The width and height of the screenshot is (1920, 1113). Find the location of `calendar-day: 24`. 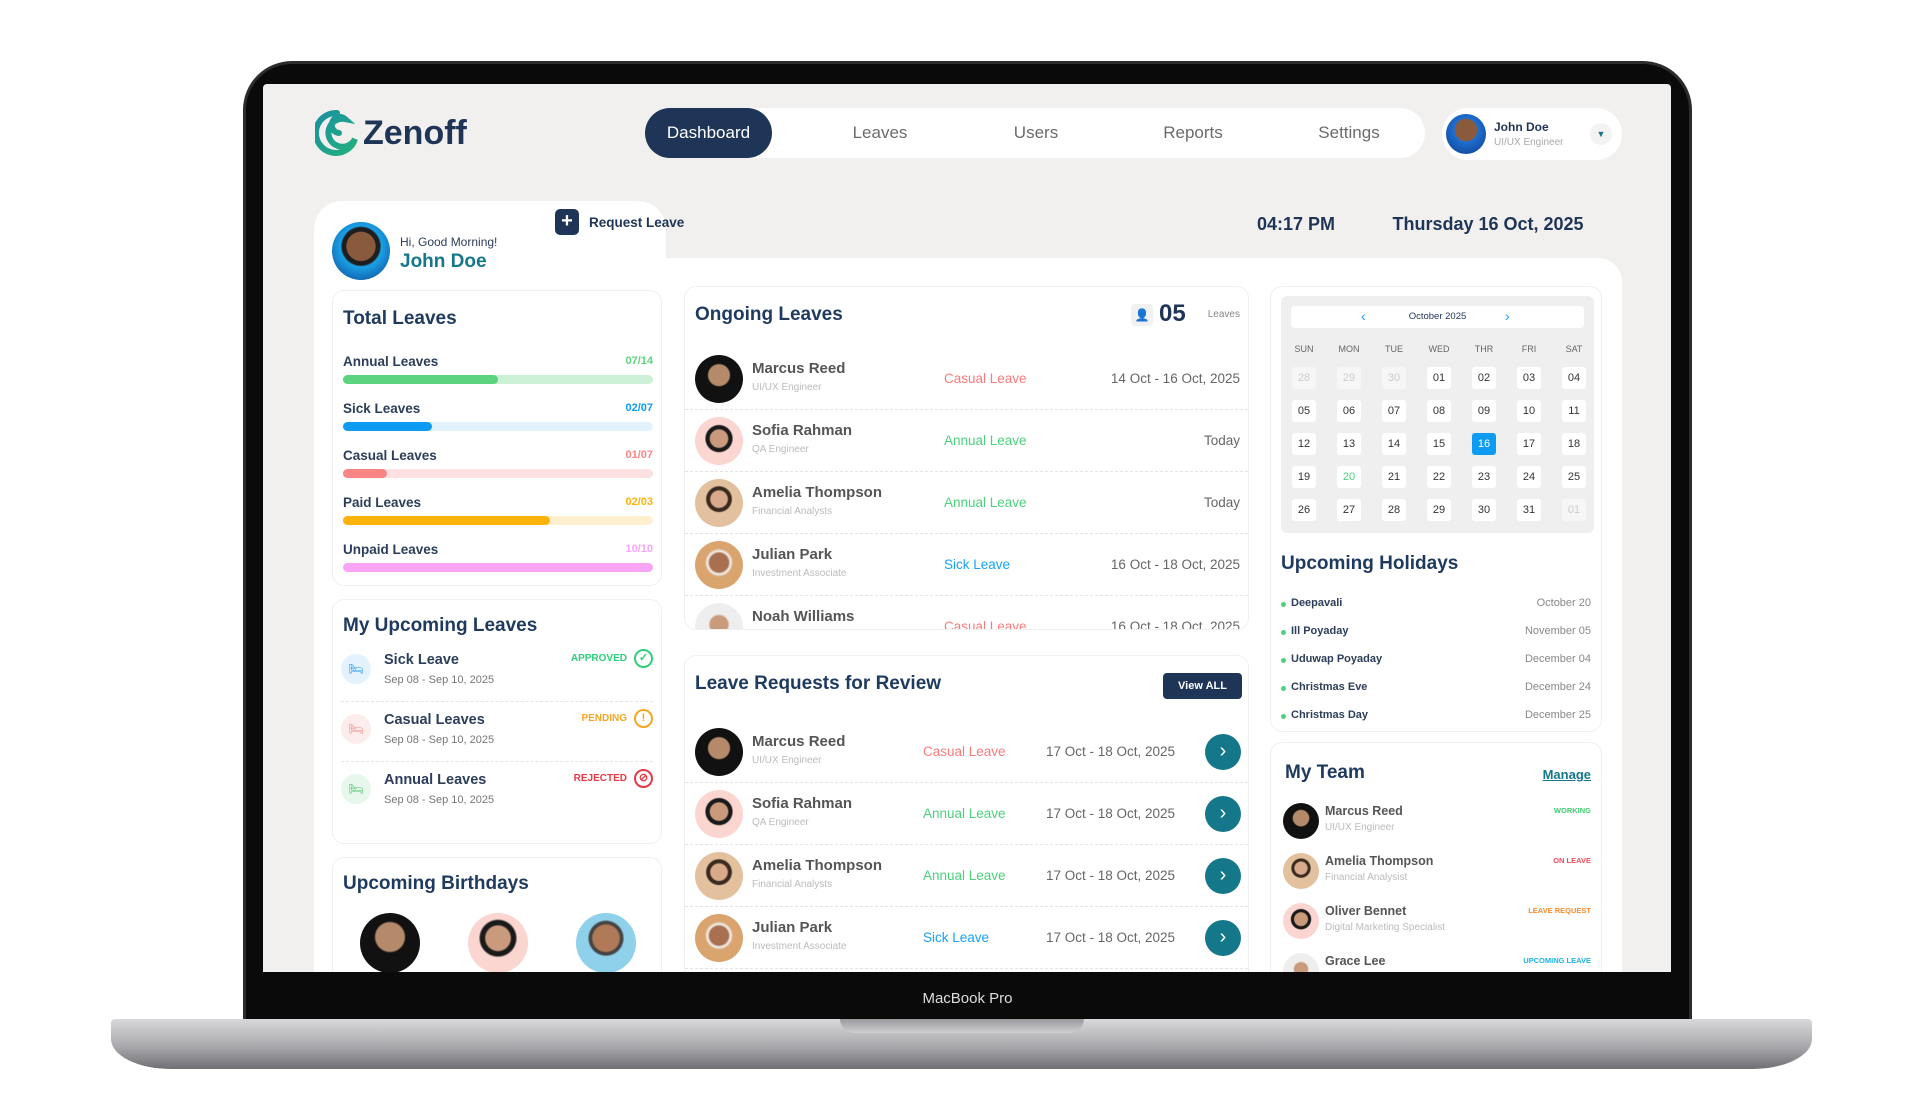

calendar-day: 24 is located at coordinates (1529, 477).